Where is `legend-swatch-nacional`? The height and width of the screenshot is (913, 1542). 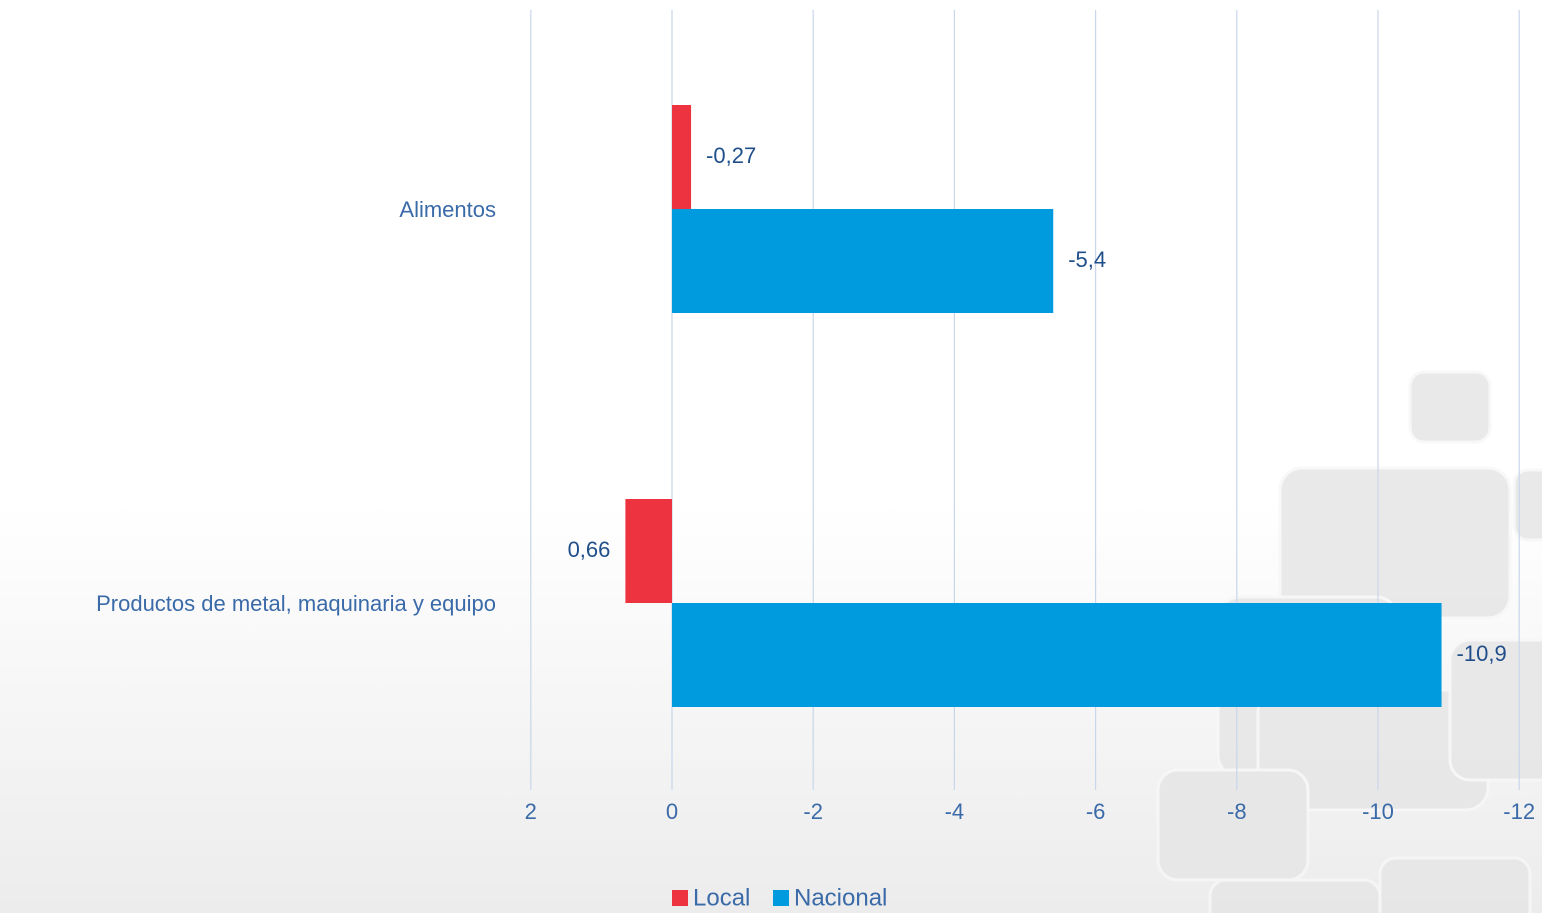
legend-swatch-nacional is located at coordinates (781, 898).